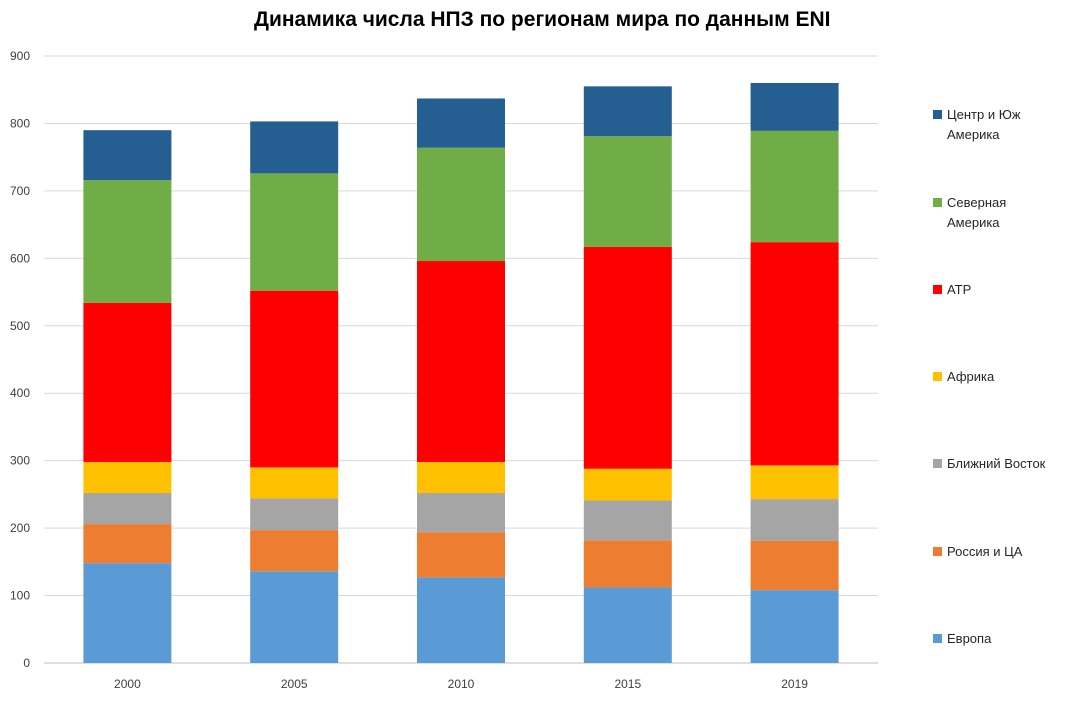  What do you see at coordinates (971, 376) in the screenshot?
I see `legend-label: Африка` at bounding box center [971, 376].